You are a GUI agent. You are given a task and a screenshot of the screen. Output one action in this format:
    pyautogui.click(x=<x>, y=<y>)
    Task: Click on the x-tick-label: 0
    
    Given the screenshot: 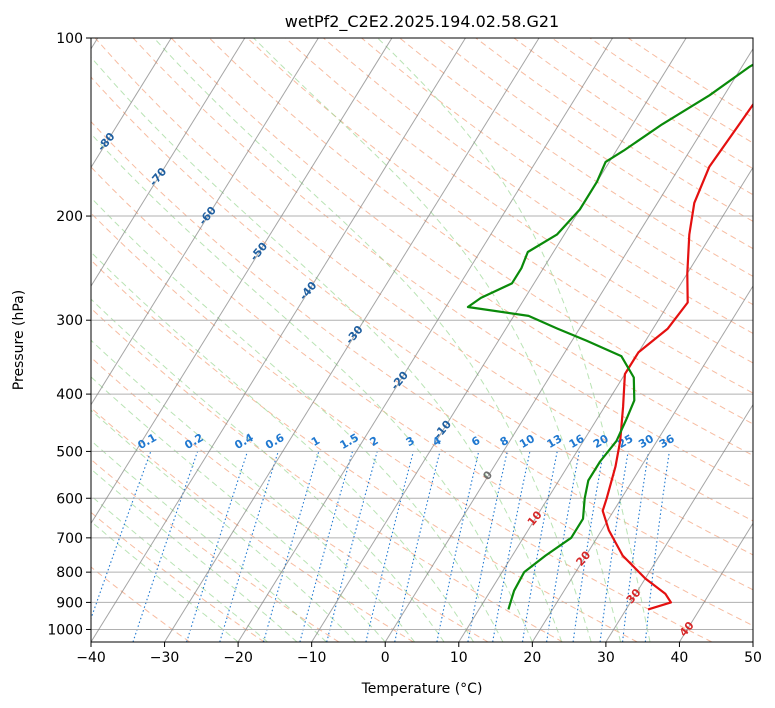 What is the action you would take?
    pyautogui.click(x=385, y=658)
    